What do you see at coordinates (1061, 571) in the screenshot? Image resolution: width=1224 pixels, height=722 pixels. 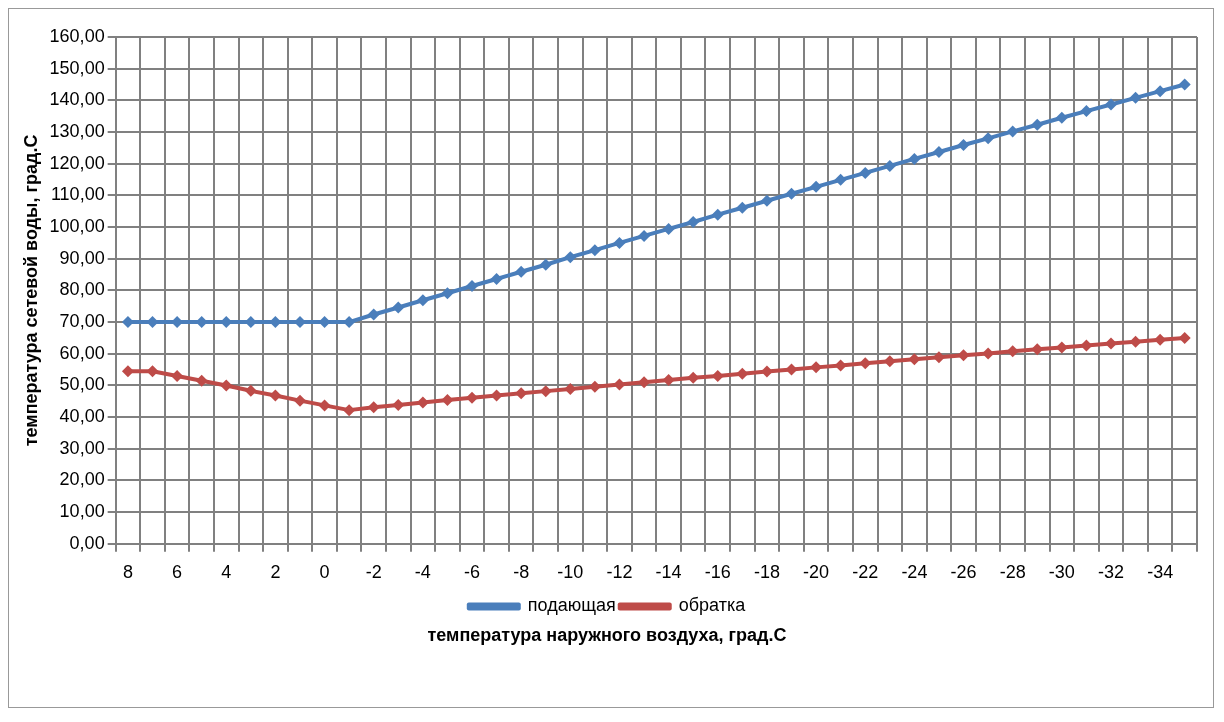 I see `x-tick-label: -30` at bounding box center [1061, 571].